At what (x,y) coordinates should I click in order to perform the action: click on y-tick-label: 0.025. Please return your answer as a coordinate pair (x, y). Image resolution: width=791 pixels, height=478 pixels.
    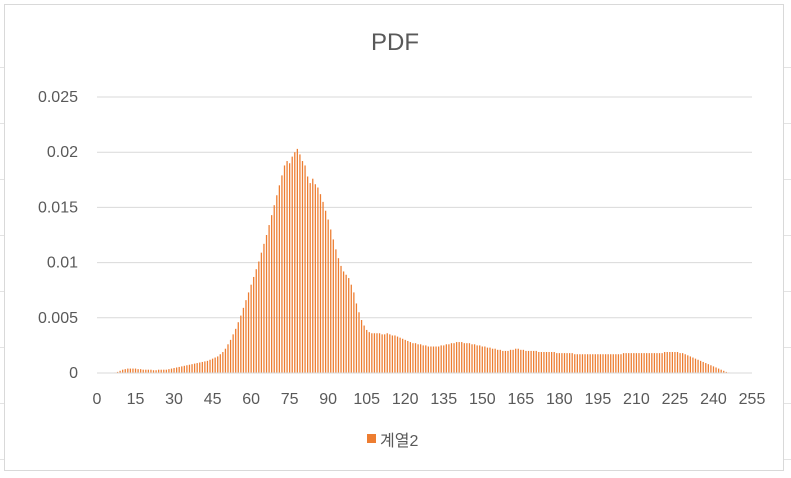
    Looking at the image, I should click on (58, 97).